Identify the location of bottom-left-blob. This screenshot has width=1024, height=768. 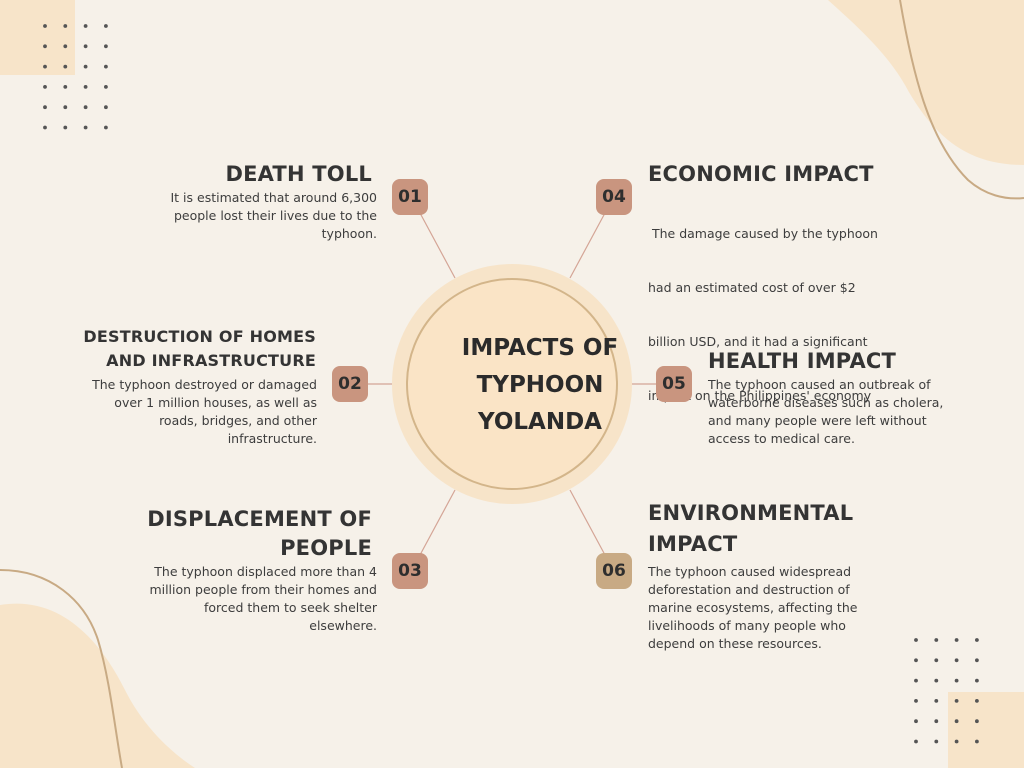
(97, 685).